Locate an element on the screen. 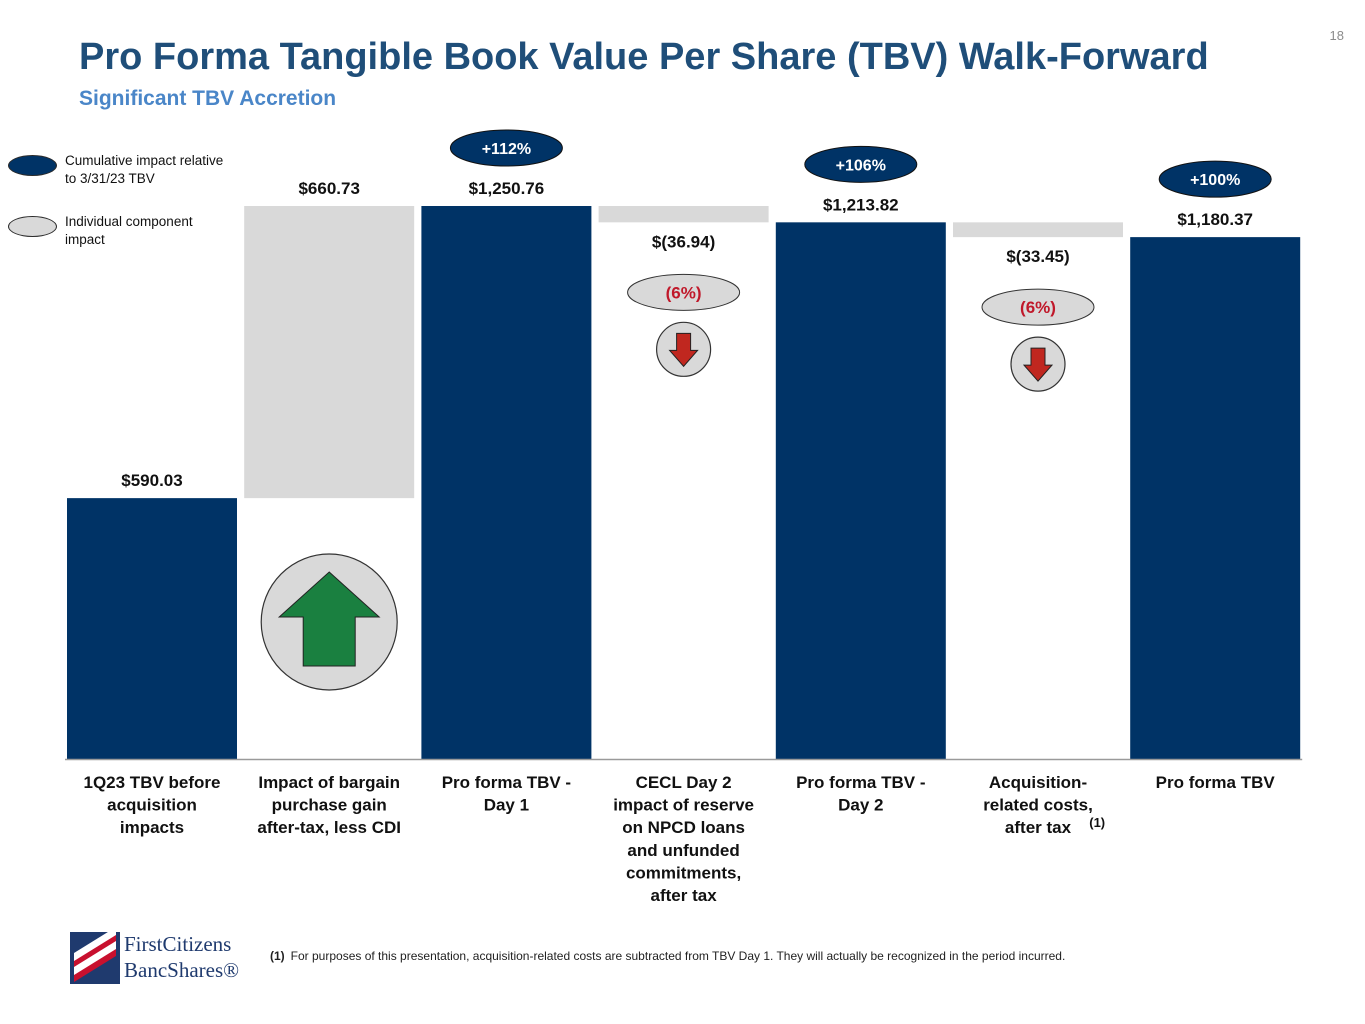  first-citizens-logo: FirstCitizens BancShares® is located at coordinates (165, 958).